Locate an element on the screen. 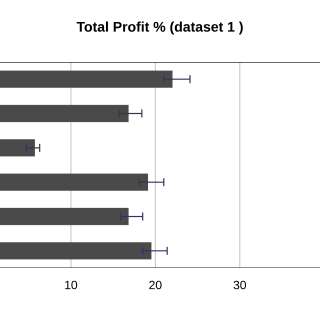 The width and height of the screenshot is (320, 320). chart-title: Total Profit % (dataset 1 ) is located at coordinates (159, 28).